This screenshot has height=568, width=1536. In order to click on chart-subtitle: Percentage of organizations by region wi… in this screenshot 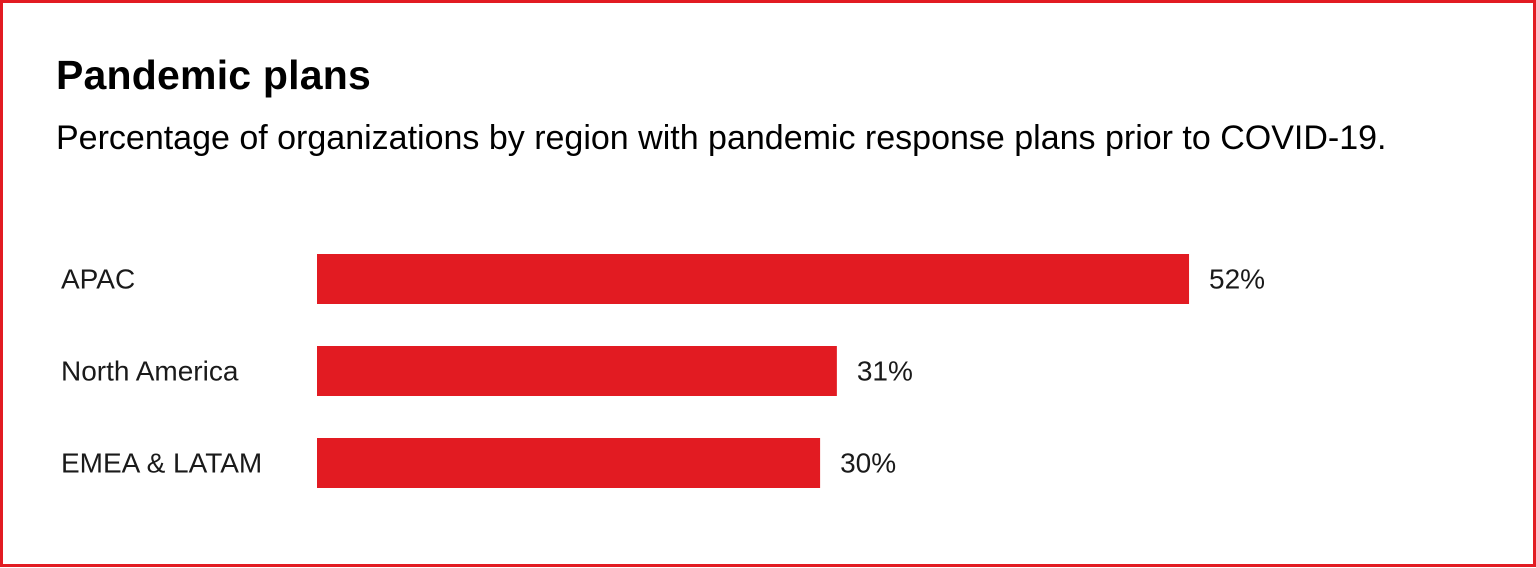, I will do `click(721, 138)`.